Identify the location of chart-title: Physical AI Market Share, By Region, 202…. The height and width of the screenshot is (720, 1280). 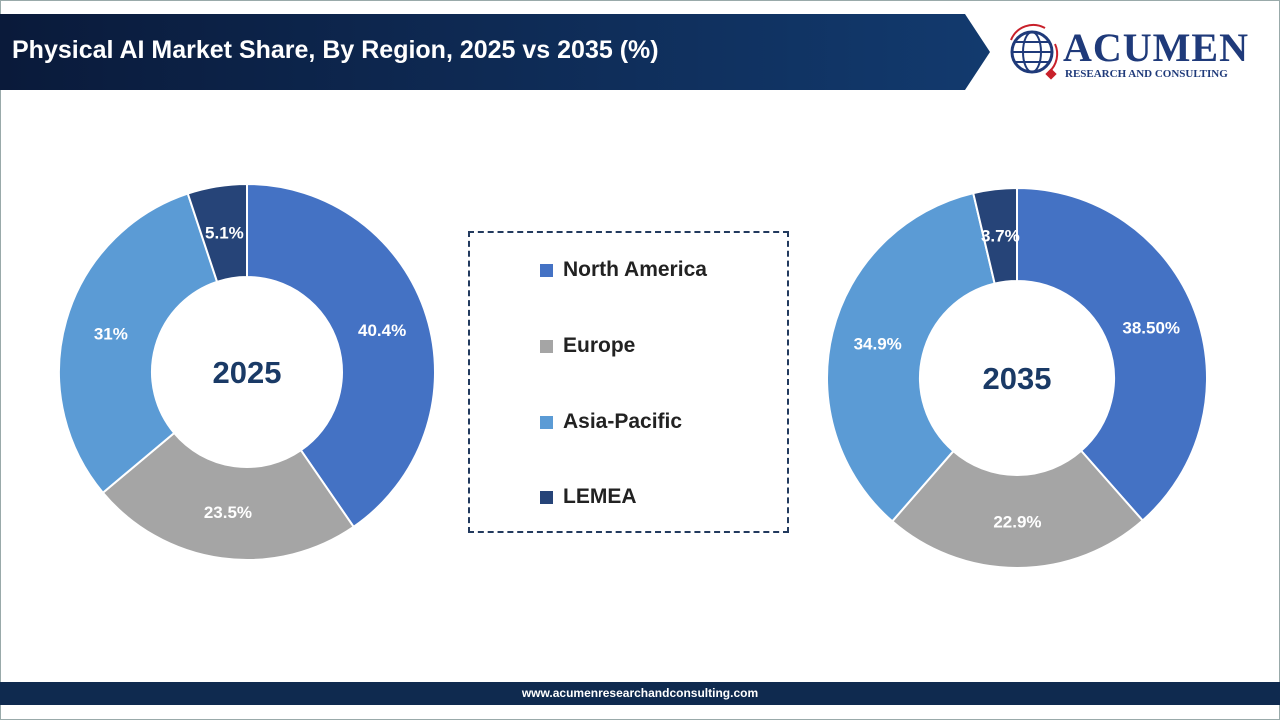
(335, 50).